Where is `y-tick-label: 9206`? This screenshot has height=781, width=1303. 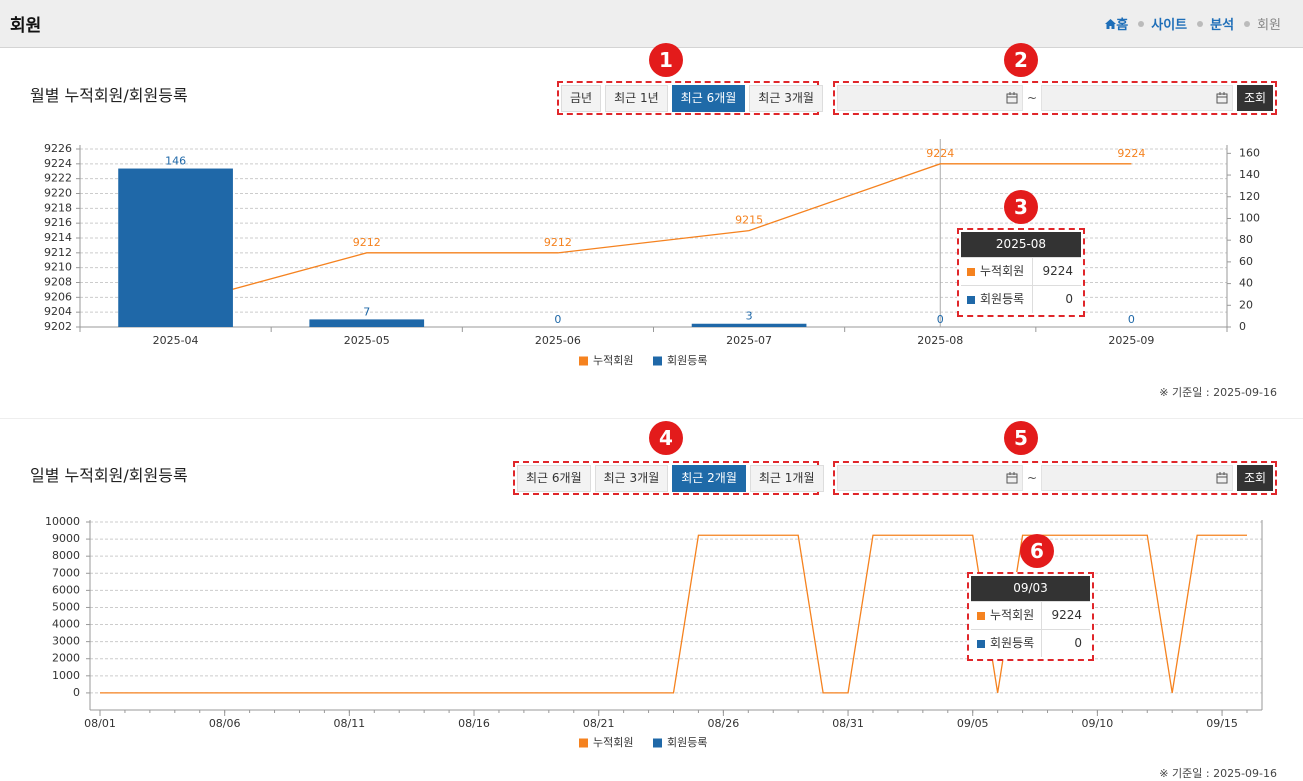
y-tick-label: 9206 is located at coordinates (58, 296).